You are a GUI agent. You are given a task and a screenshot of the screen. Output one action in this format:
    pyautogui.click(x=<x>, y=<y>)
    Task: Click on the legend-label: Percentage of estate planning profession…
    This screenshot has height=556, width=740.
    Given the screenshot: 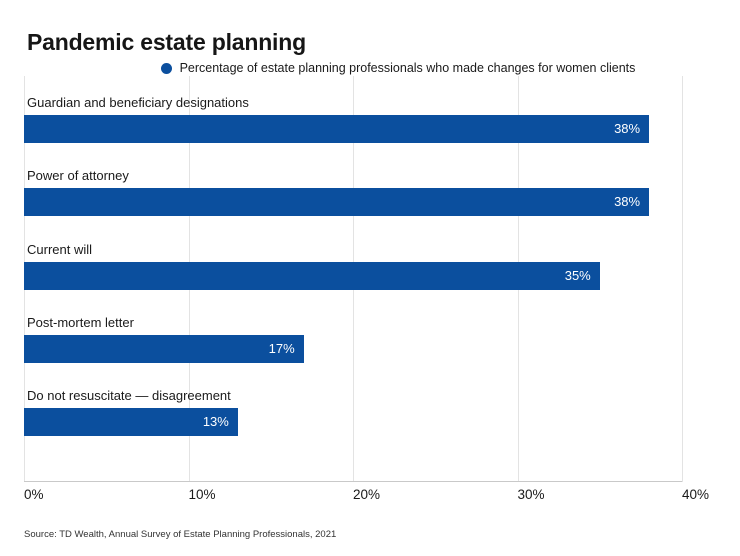 What is the action you would take?
    pyautogui.click(x=407, y=68)
    